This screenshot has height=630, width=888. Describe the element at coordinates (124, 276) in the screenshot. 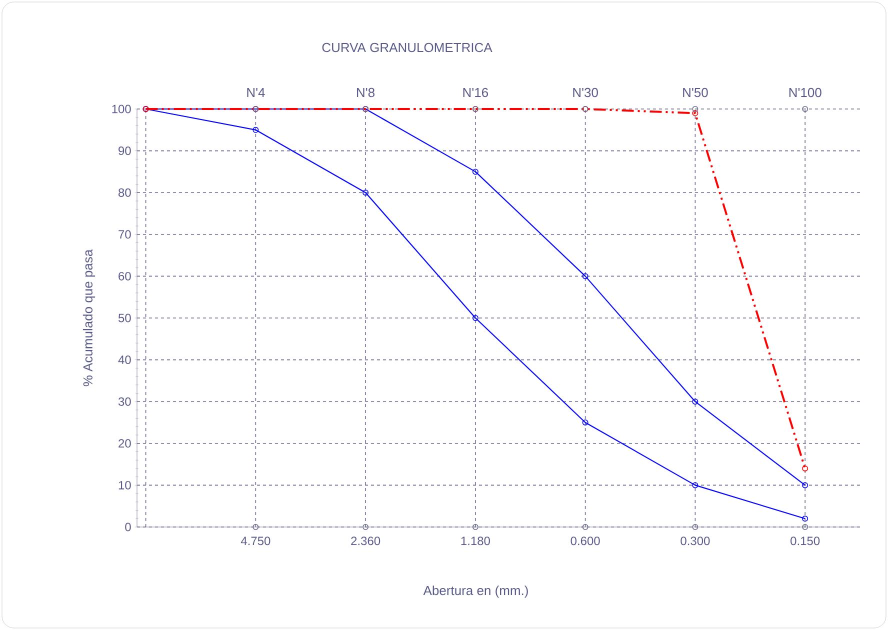

I see `y-tick-label: 60` at that location.